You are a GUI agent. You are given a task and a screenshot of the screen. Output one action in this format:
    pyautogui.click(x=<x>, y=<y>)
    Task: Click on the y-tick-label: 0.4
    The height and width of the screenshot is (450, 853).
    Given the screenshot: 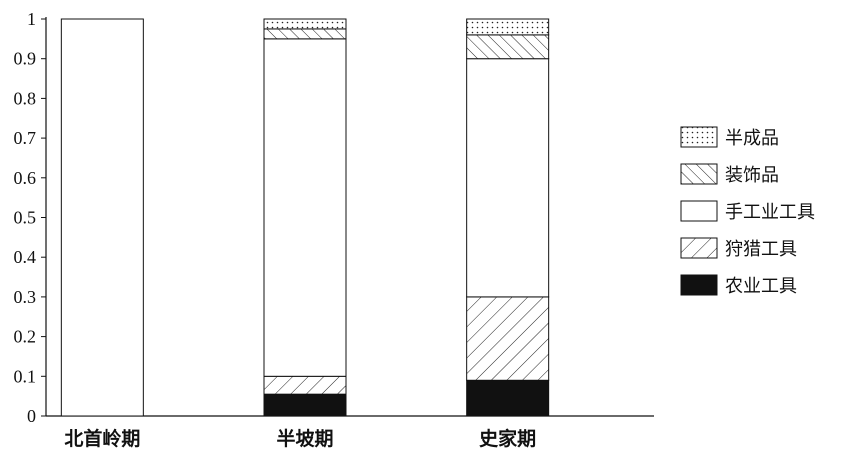 What is the action you would take?
    pyautogui.click(x=25, y=257)
    